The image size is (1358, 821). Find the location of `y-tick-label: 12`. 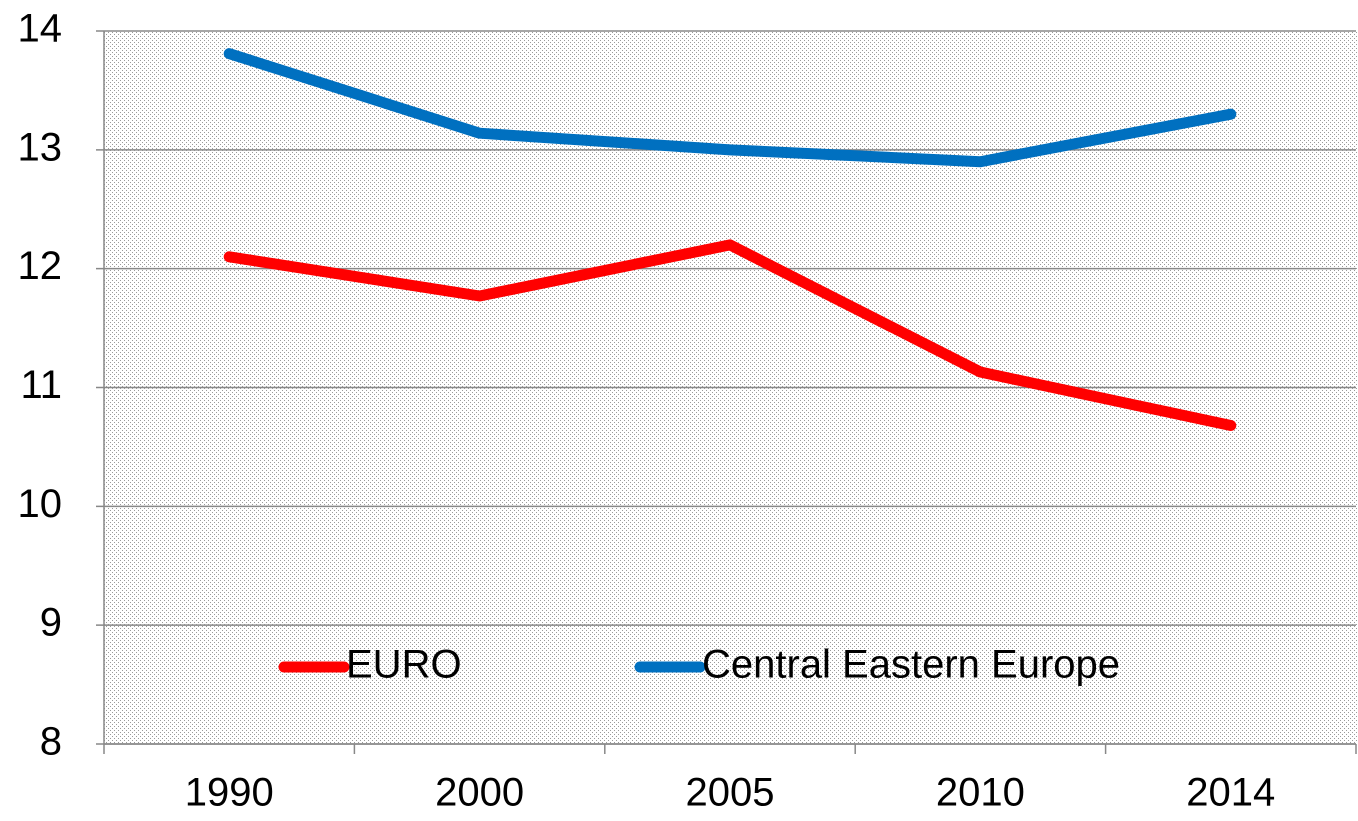

y-tick-label: 12 is located at coordinates (40, 266).